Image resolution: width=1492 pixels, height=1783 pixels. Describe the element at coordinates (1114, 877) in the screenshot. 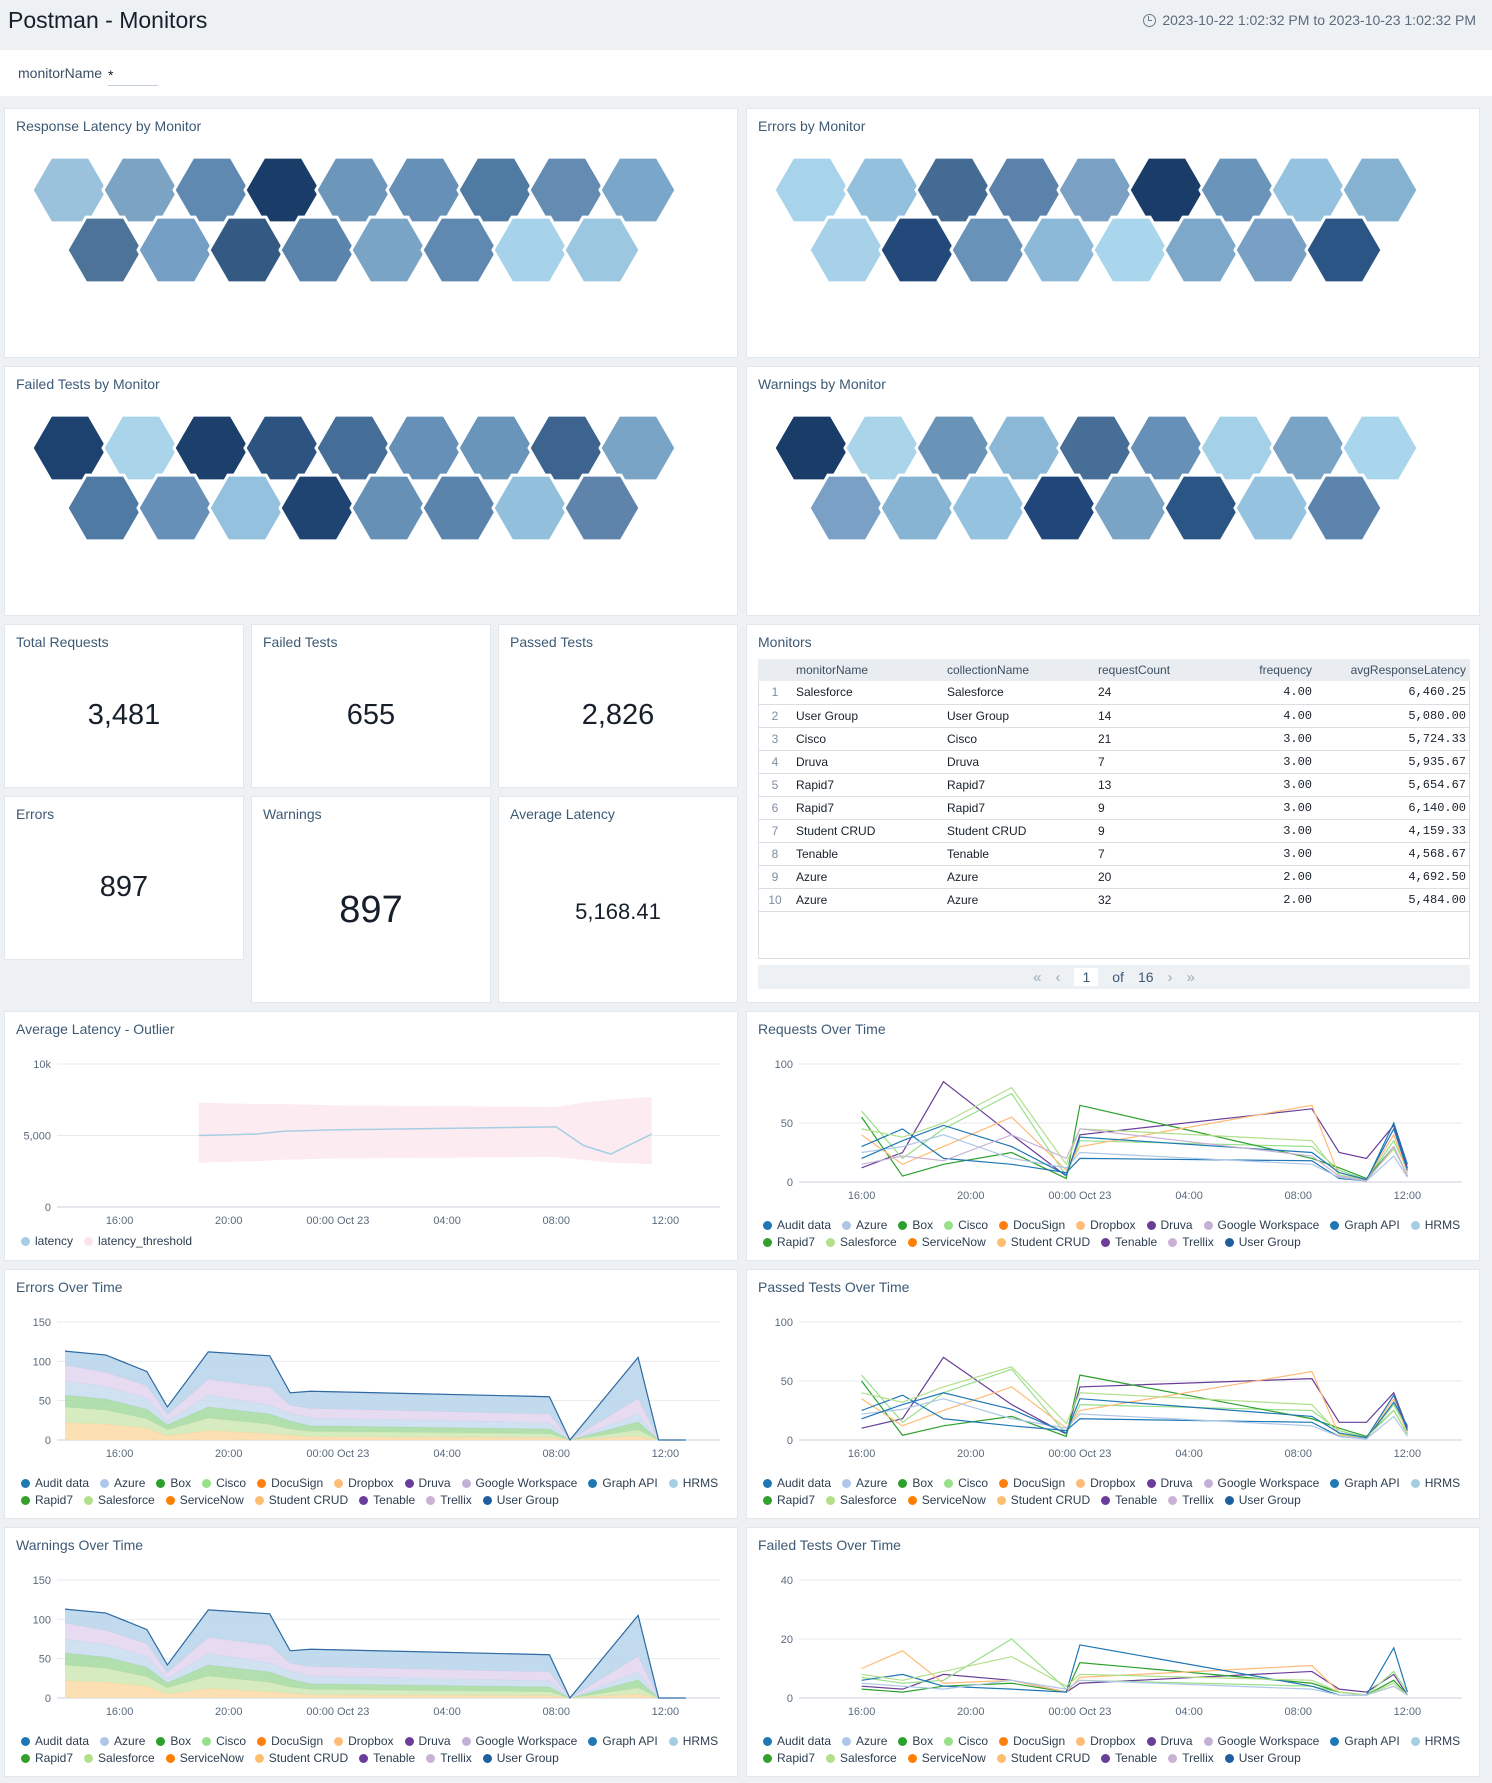

I see `table-row: 9 Azure Azure 20 2.00 4,692.50` at that location.